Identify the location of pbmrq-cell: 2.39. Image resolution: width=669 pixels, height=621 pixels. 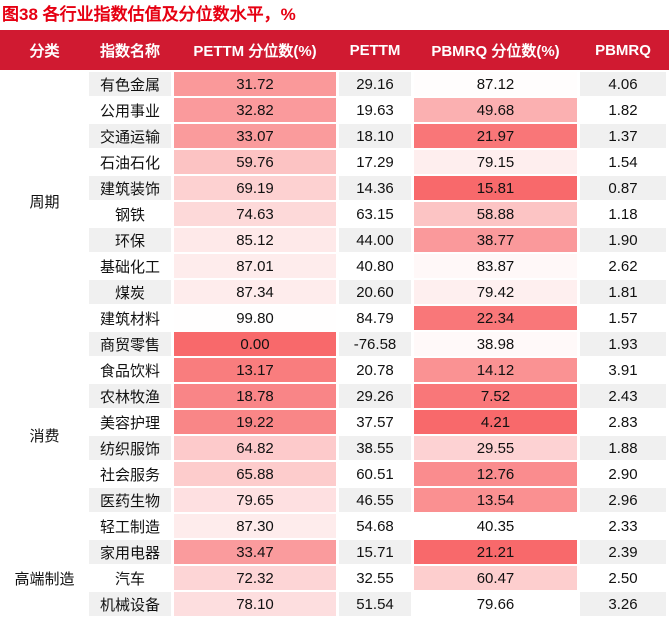
(623, 552).